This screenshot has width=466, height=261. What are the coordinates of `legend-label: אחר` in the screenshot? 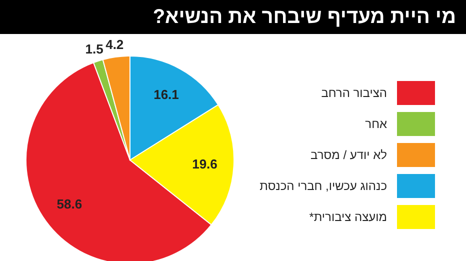 It's located at (376, 124).